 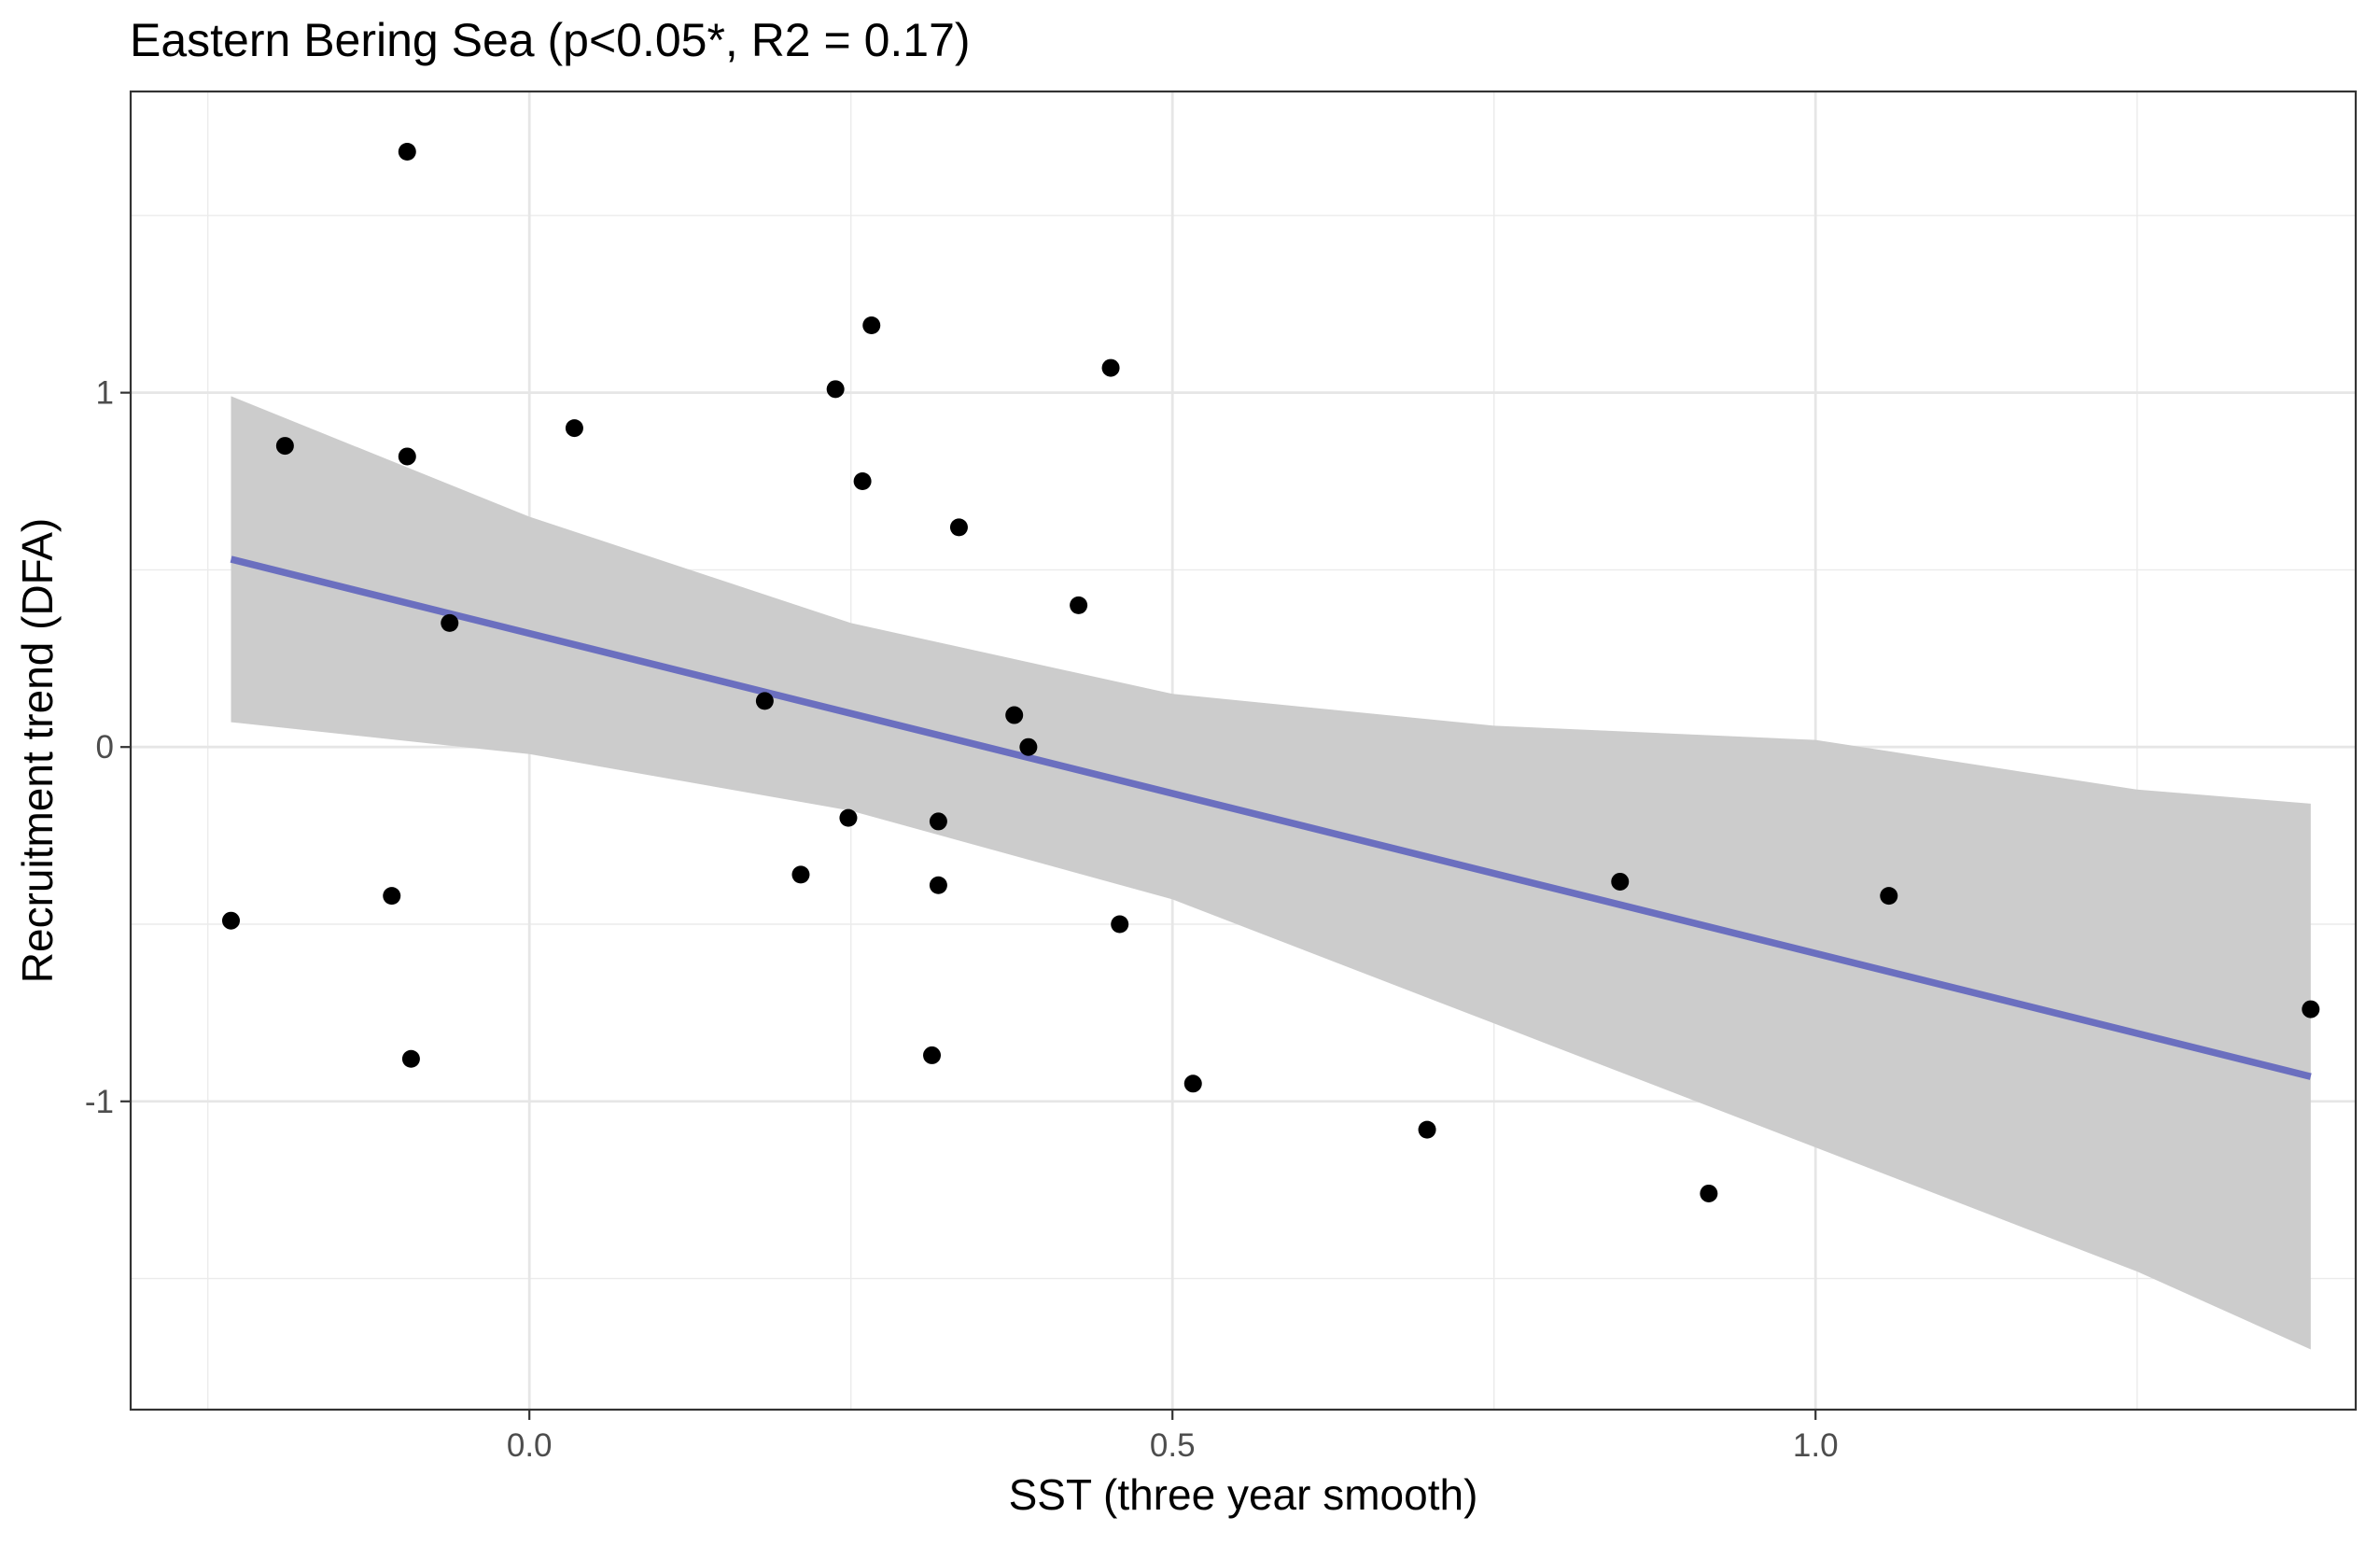 What do you see at coordinates (530, 1445) in the screenshot?
I see `x-tick-label: 0.0` at bounding box center [530, 1445].